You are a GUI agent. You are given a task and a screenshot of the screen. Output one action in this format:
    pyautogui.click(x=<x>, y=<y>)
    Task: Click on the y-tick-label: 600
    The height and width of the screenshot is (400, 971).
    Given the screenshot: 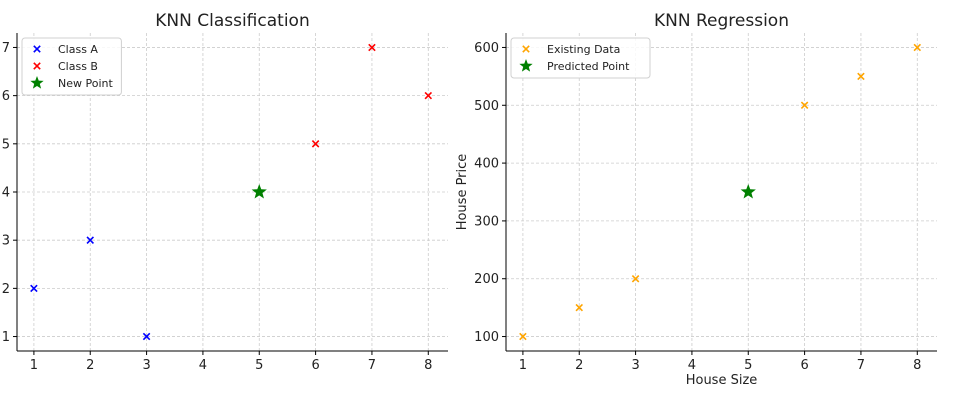 What is the action you would take?
    pyautogui.click(x=486, y=48)
    